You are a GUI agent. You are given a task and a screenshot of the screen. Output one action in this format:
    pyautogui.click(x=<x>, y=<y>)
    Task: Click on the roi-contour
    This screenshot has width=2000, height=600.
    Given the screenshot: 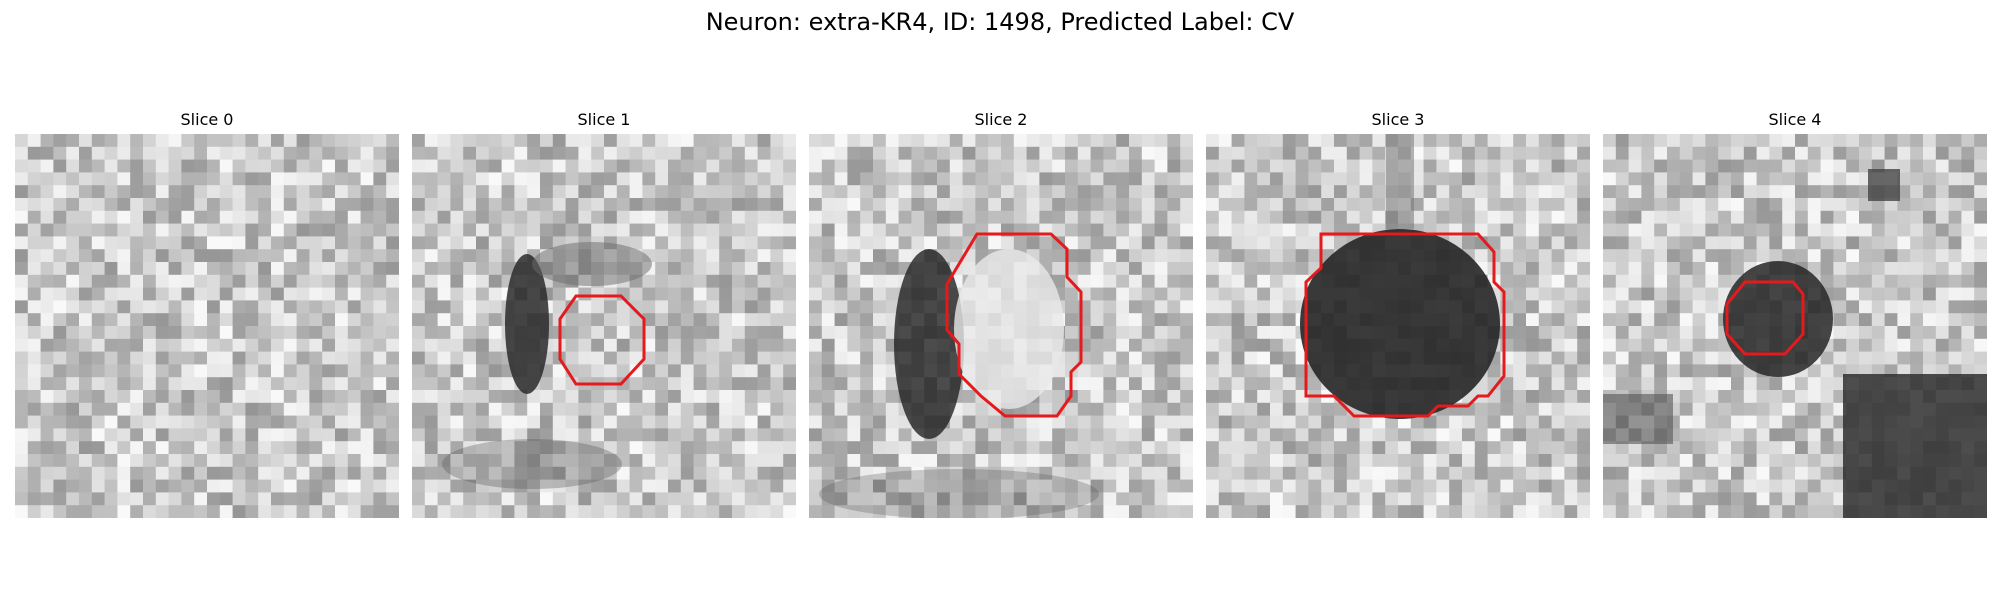 What is the action you would take?
    pyautogui.click(x=1014, y=325)
    